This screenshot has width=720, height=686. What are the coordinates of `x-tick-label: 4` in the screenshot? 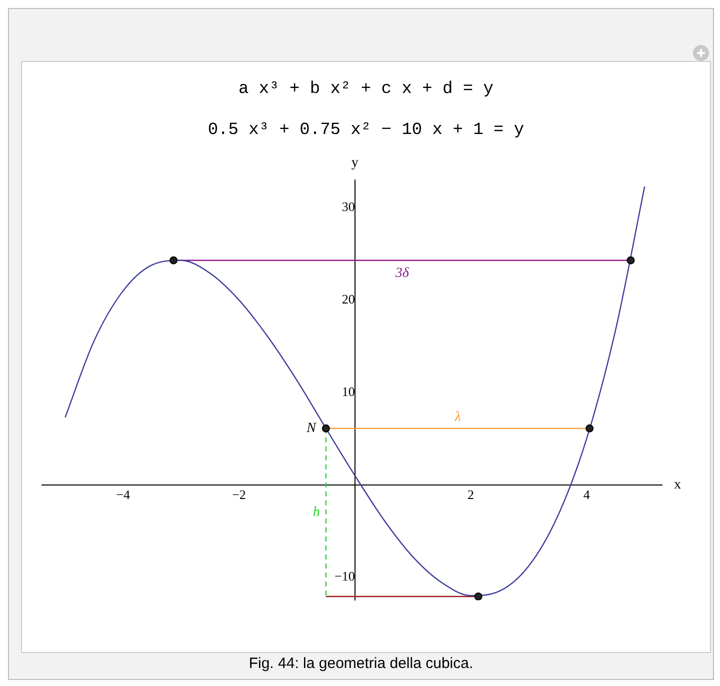 It's located at (586, 494).